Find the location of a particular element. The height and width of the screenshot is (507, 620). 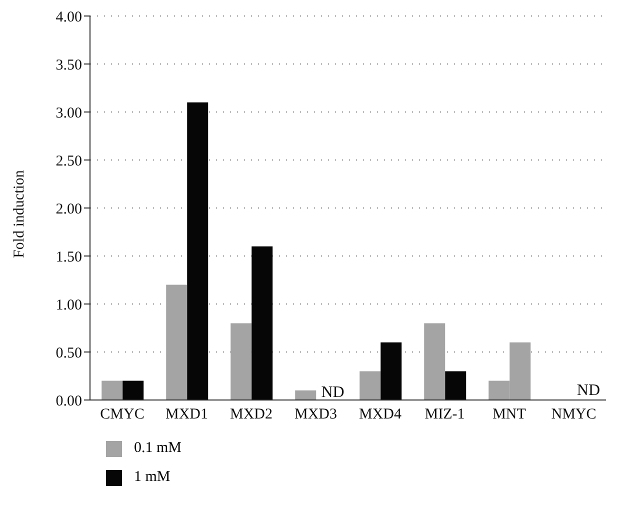

legend-label: 1 mM is located at coordinates (152, 477).